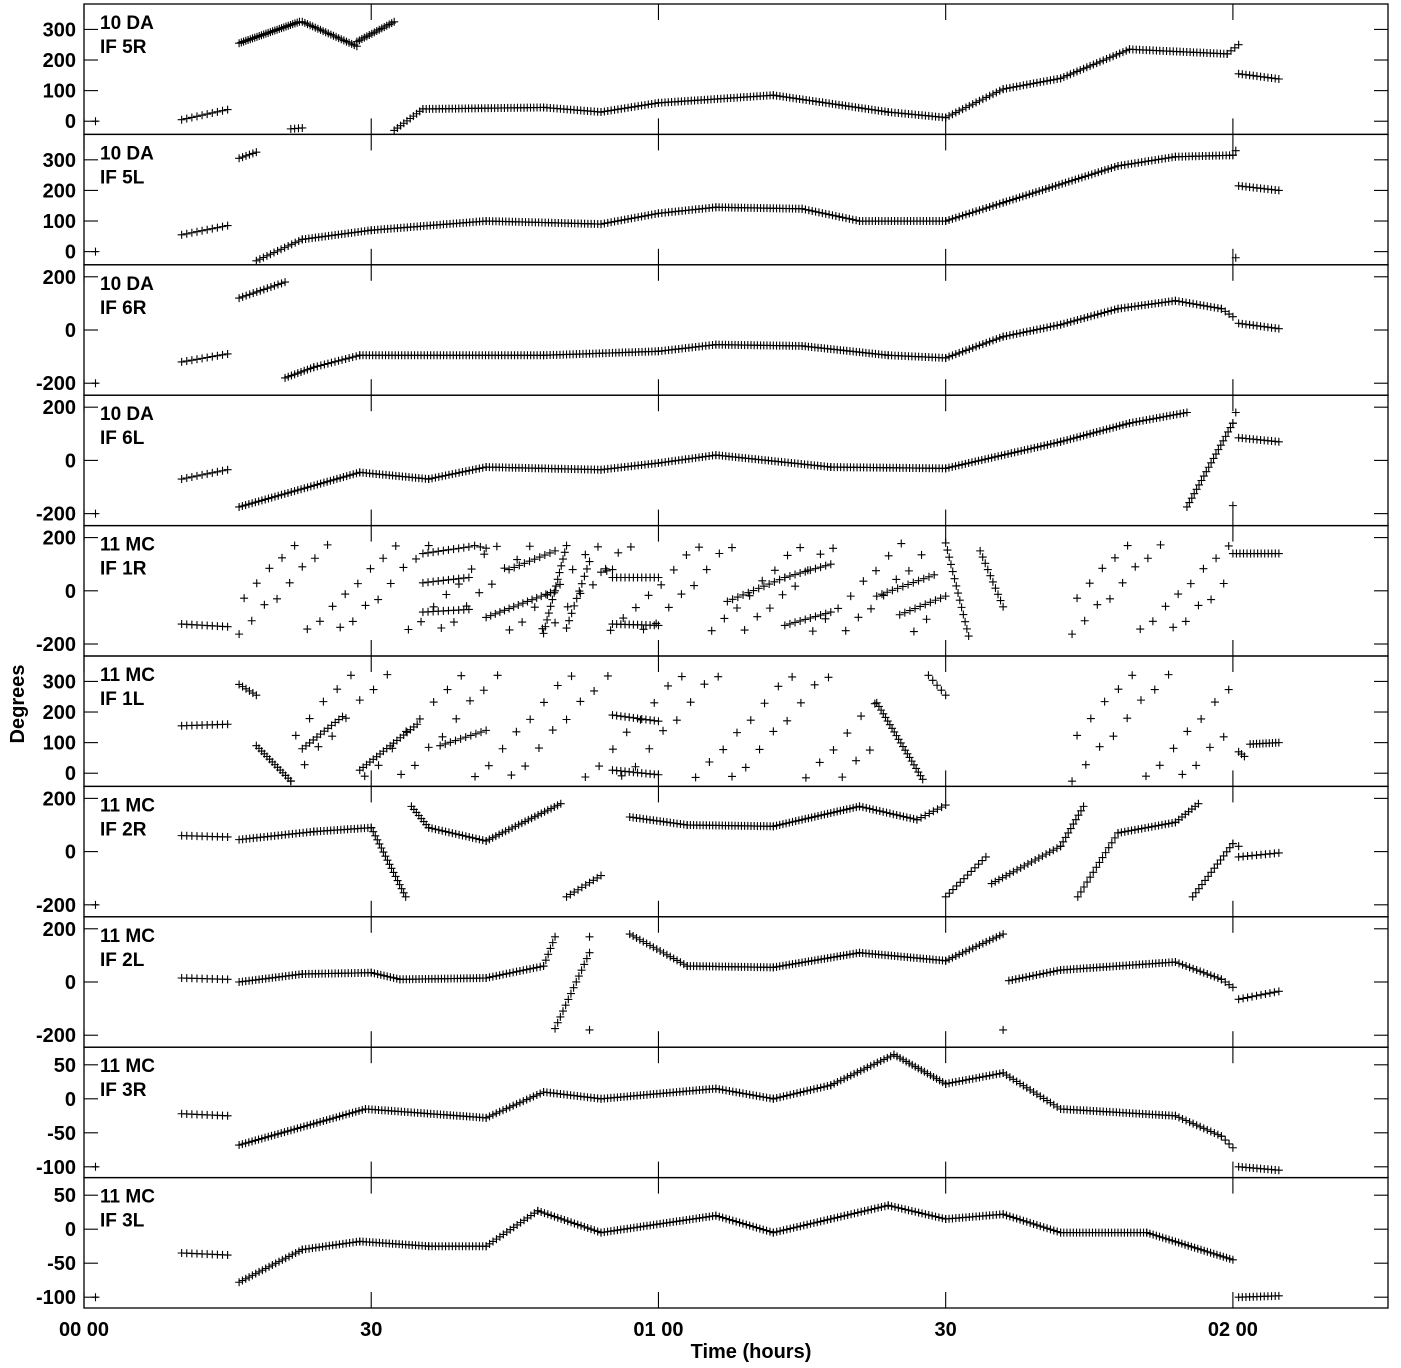 The height and width of the screenshot is (1368, 1401). Describe the element at coordinates (1233, 1330) in the screenshot. I see `x-tick-label: 02 00` at that location.